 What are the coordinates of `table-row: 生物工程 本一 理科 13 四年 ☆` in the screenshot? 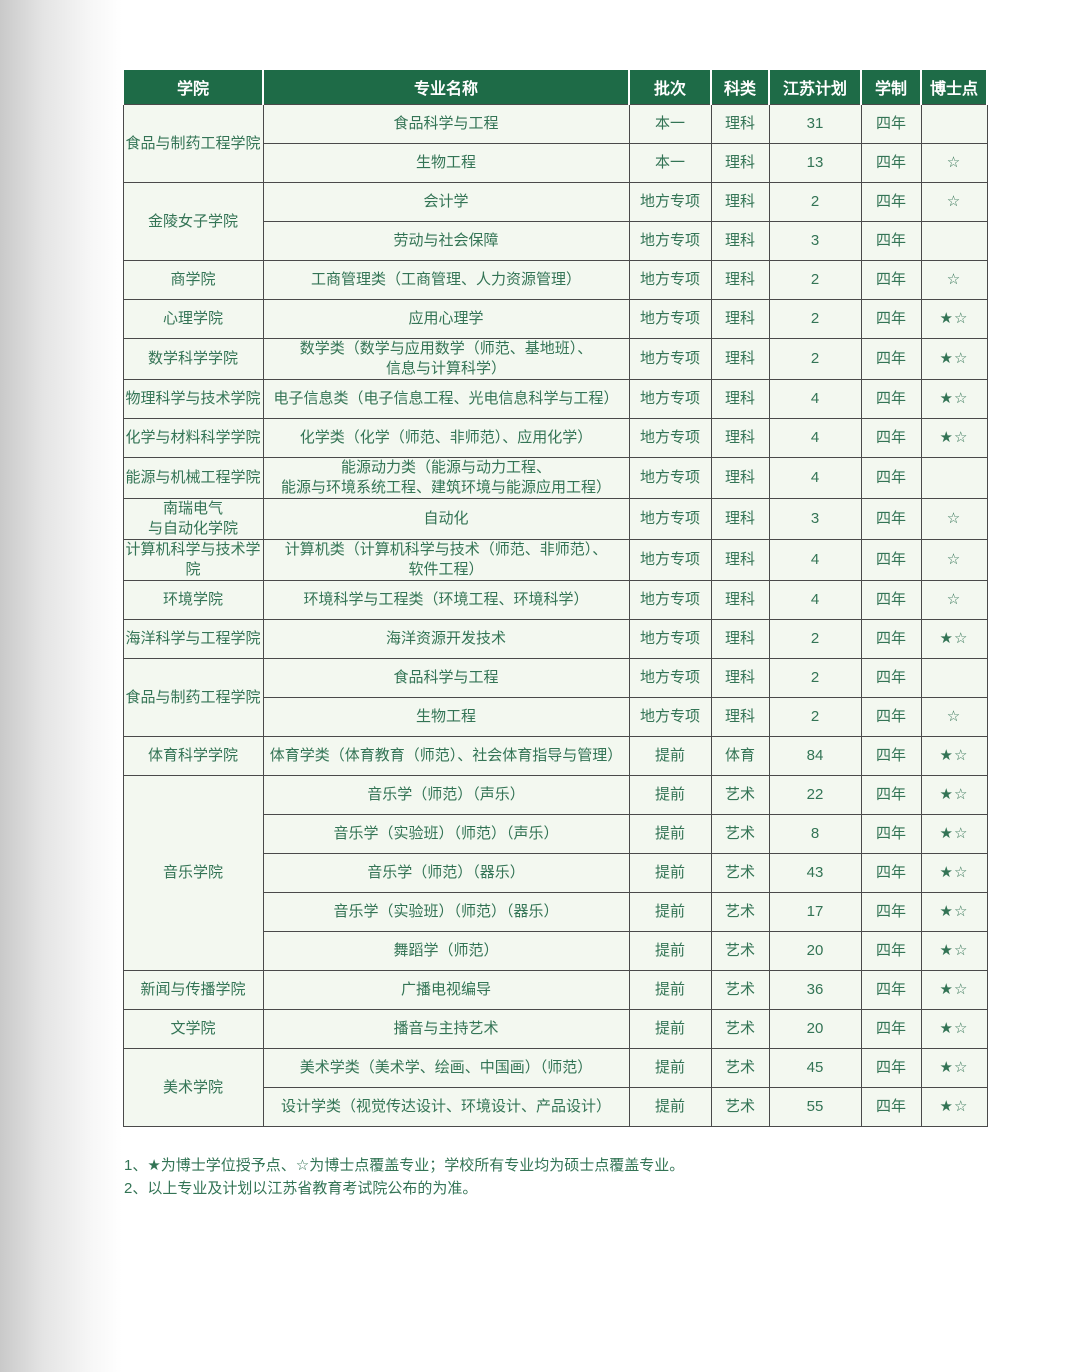 It's located at (555, 163).